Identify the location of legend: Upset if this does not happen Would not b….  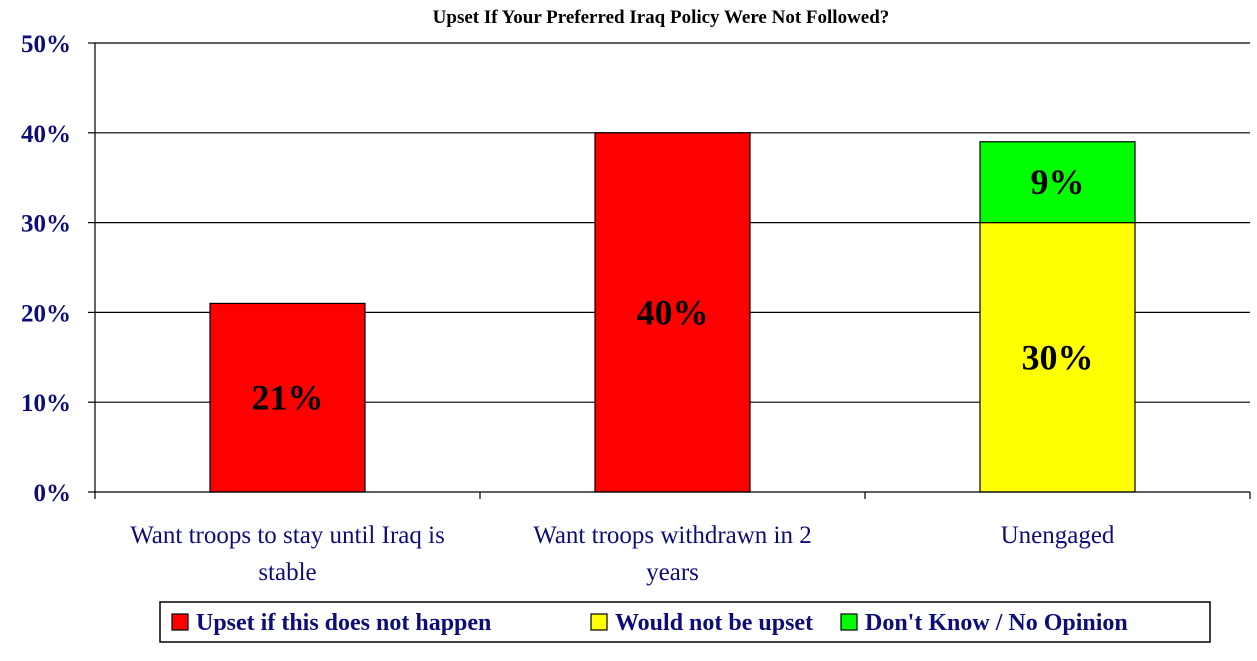
(685, 622).